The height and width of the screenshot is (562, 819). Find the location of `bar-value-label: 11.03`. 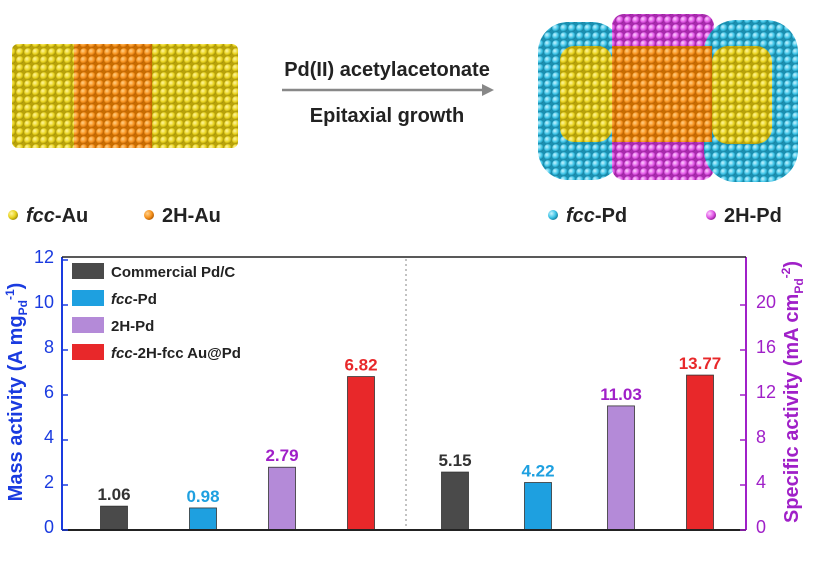

bar-value-label: 11.03 is located at coordinates (621, 394).